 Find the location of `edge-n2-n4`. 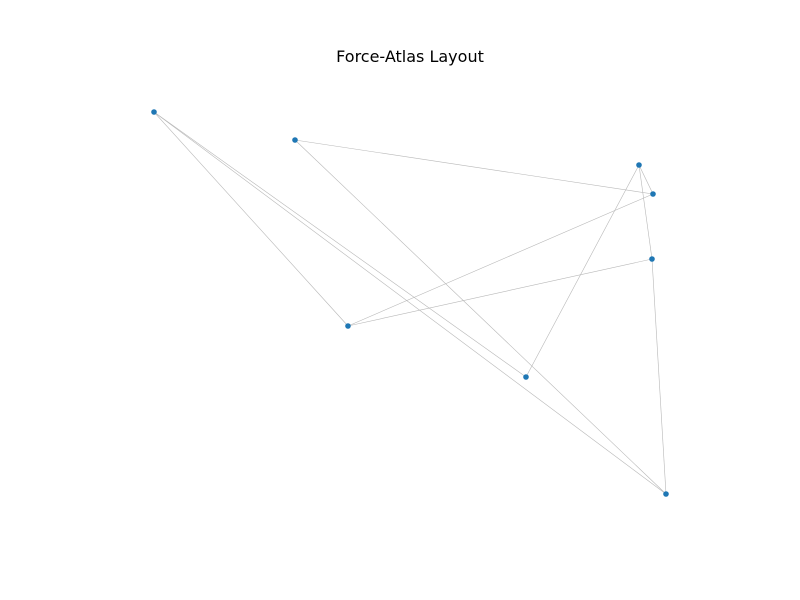

edge-n2-n4 is located at coordinates (474, 167).